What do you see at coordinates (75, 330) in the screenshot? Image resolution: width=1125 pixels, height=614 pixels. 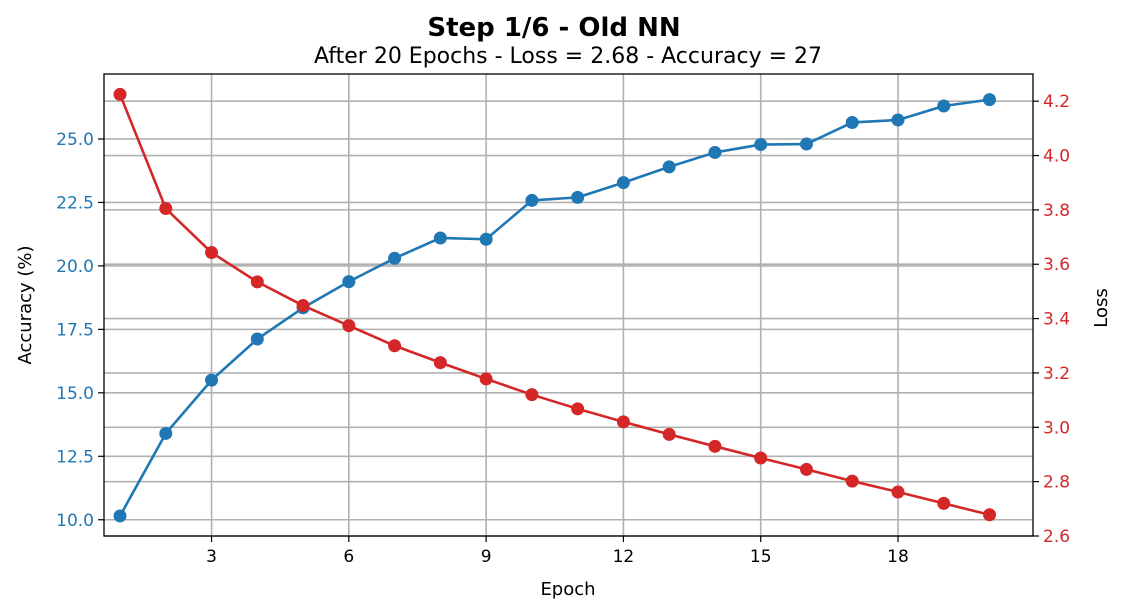 I see `y-left-tick-label: 17.5` at bounding box center [75, 330].